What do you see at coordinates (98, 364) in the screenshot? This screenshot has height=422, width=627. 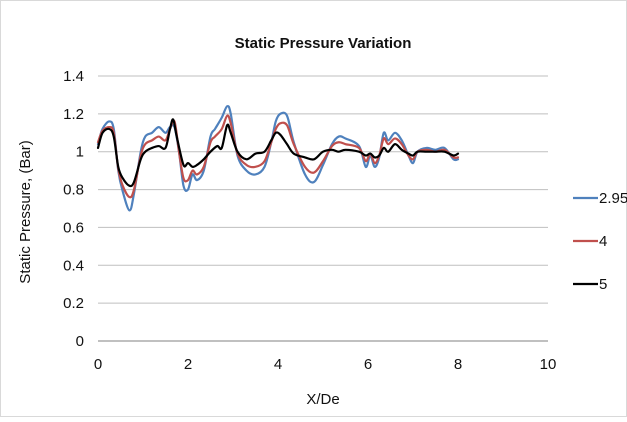 I see `x-tick-label: 0` at bounding box center [98, 364].